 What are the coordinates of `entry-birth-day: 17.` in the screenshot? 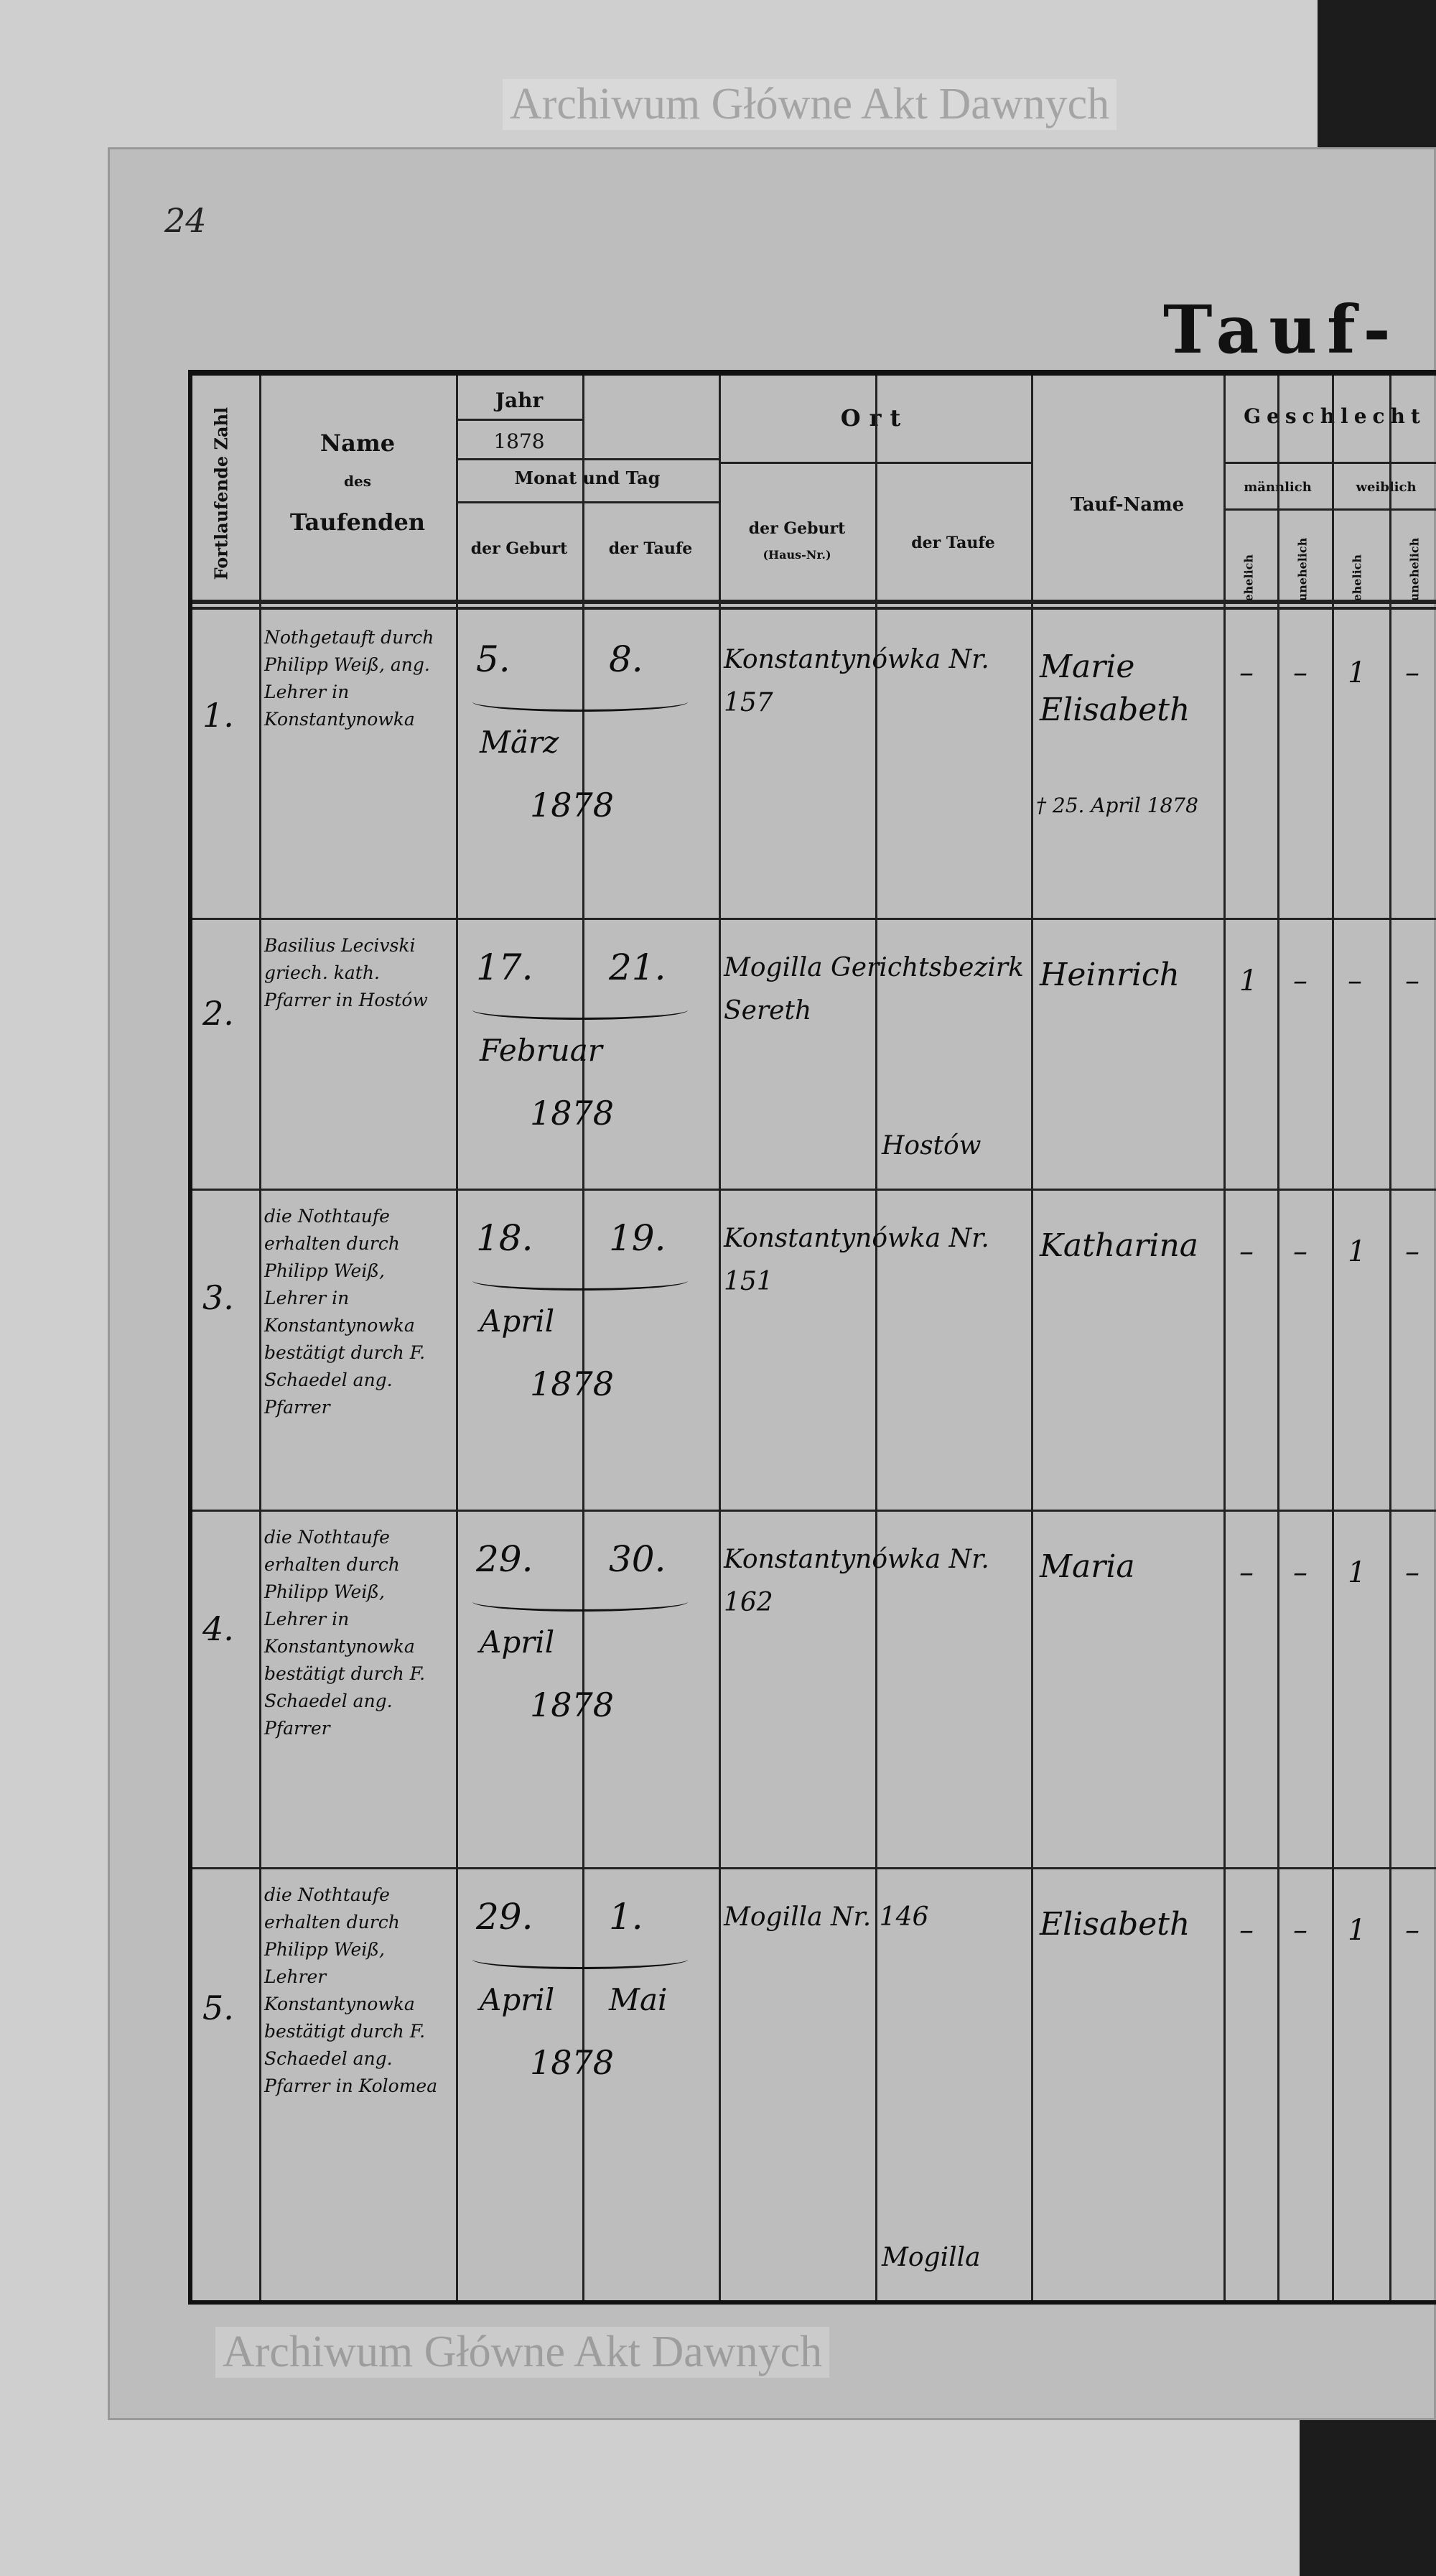 It's located at (505, 968).